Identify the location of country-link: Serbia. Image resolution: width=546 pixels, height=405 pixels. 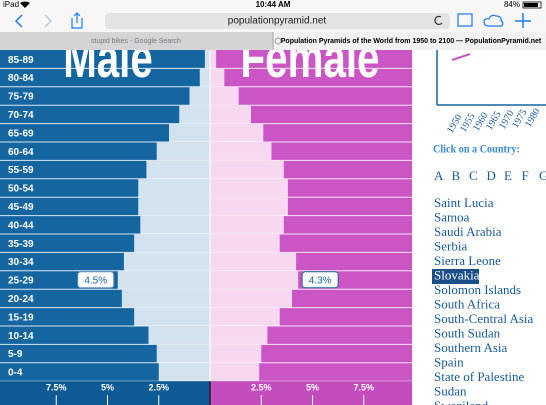
(450, 245).